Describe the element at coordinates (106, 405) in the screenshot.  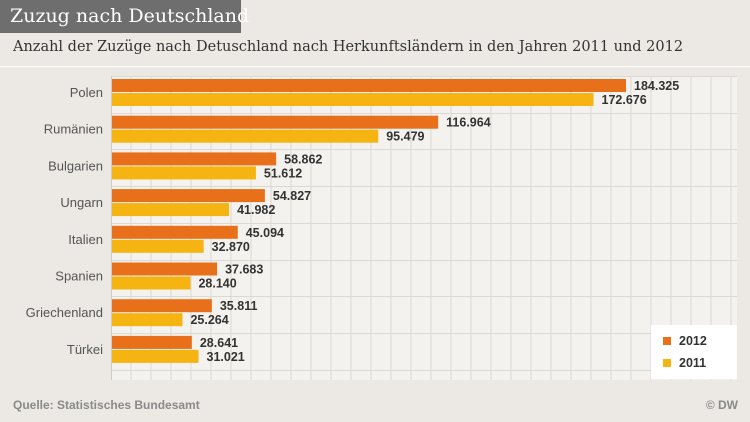
I see `source-note: Quelle: Statistisches Bundesamt` at that location.